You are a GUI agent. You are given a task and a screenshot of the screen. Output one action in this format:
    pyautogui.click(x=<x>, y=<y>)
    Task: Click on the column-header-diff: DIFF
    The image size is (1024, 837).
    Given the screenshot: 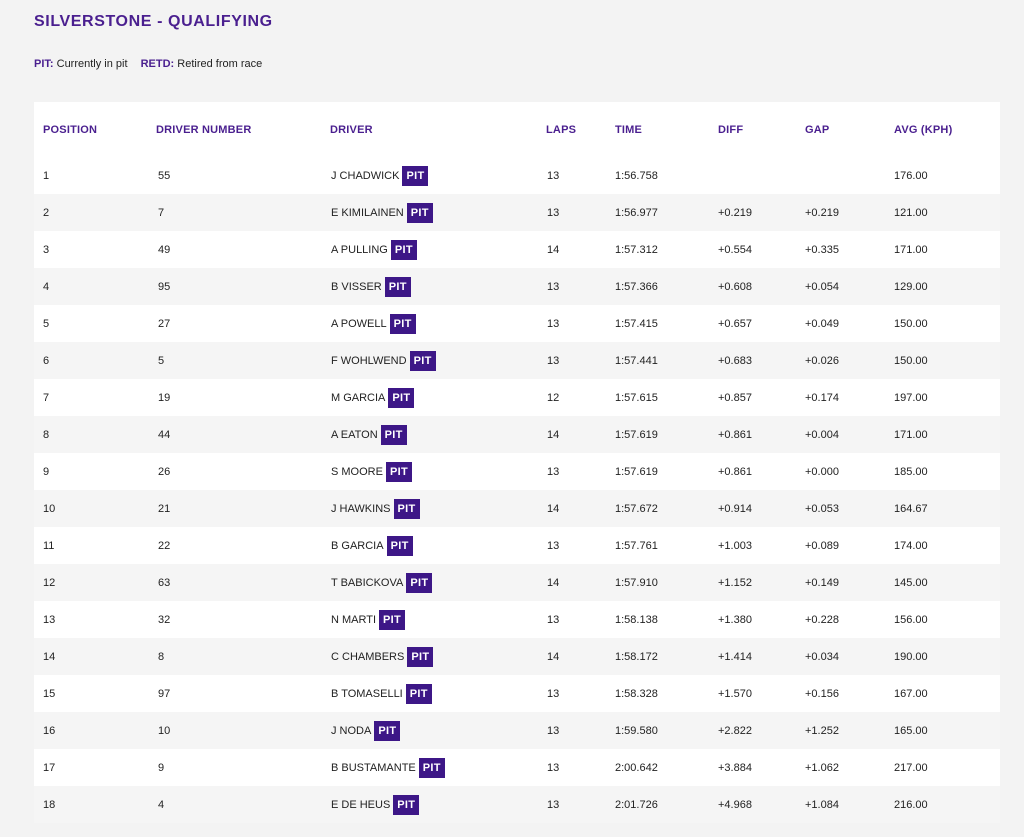 What is the action you would take?
    pyautogui.click(x=731, y=129)
    